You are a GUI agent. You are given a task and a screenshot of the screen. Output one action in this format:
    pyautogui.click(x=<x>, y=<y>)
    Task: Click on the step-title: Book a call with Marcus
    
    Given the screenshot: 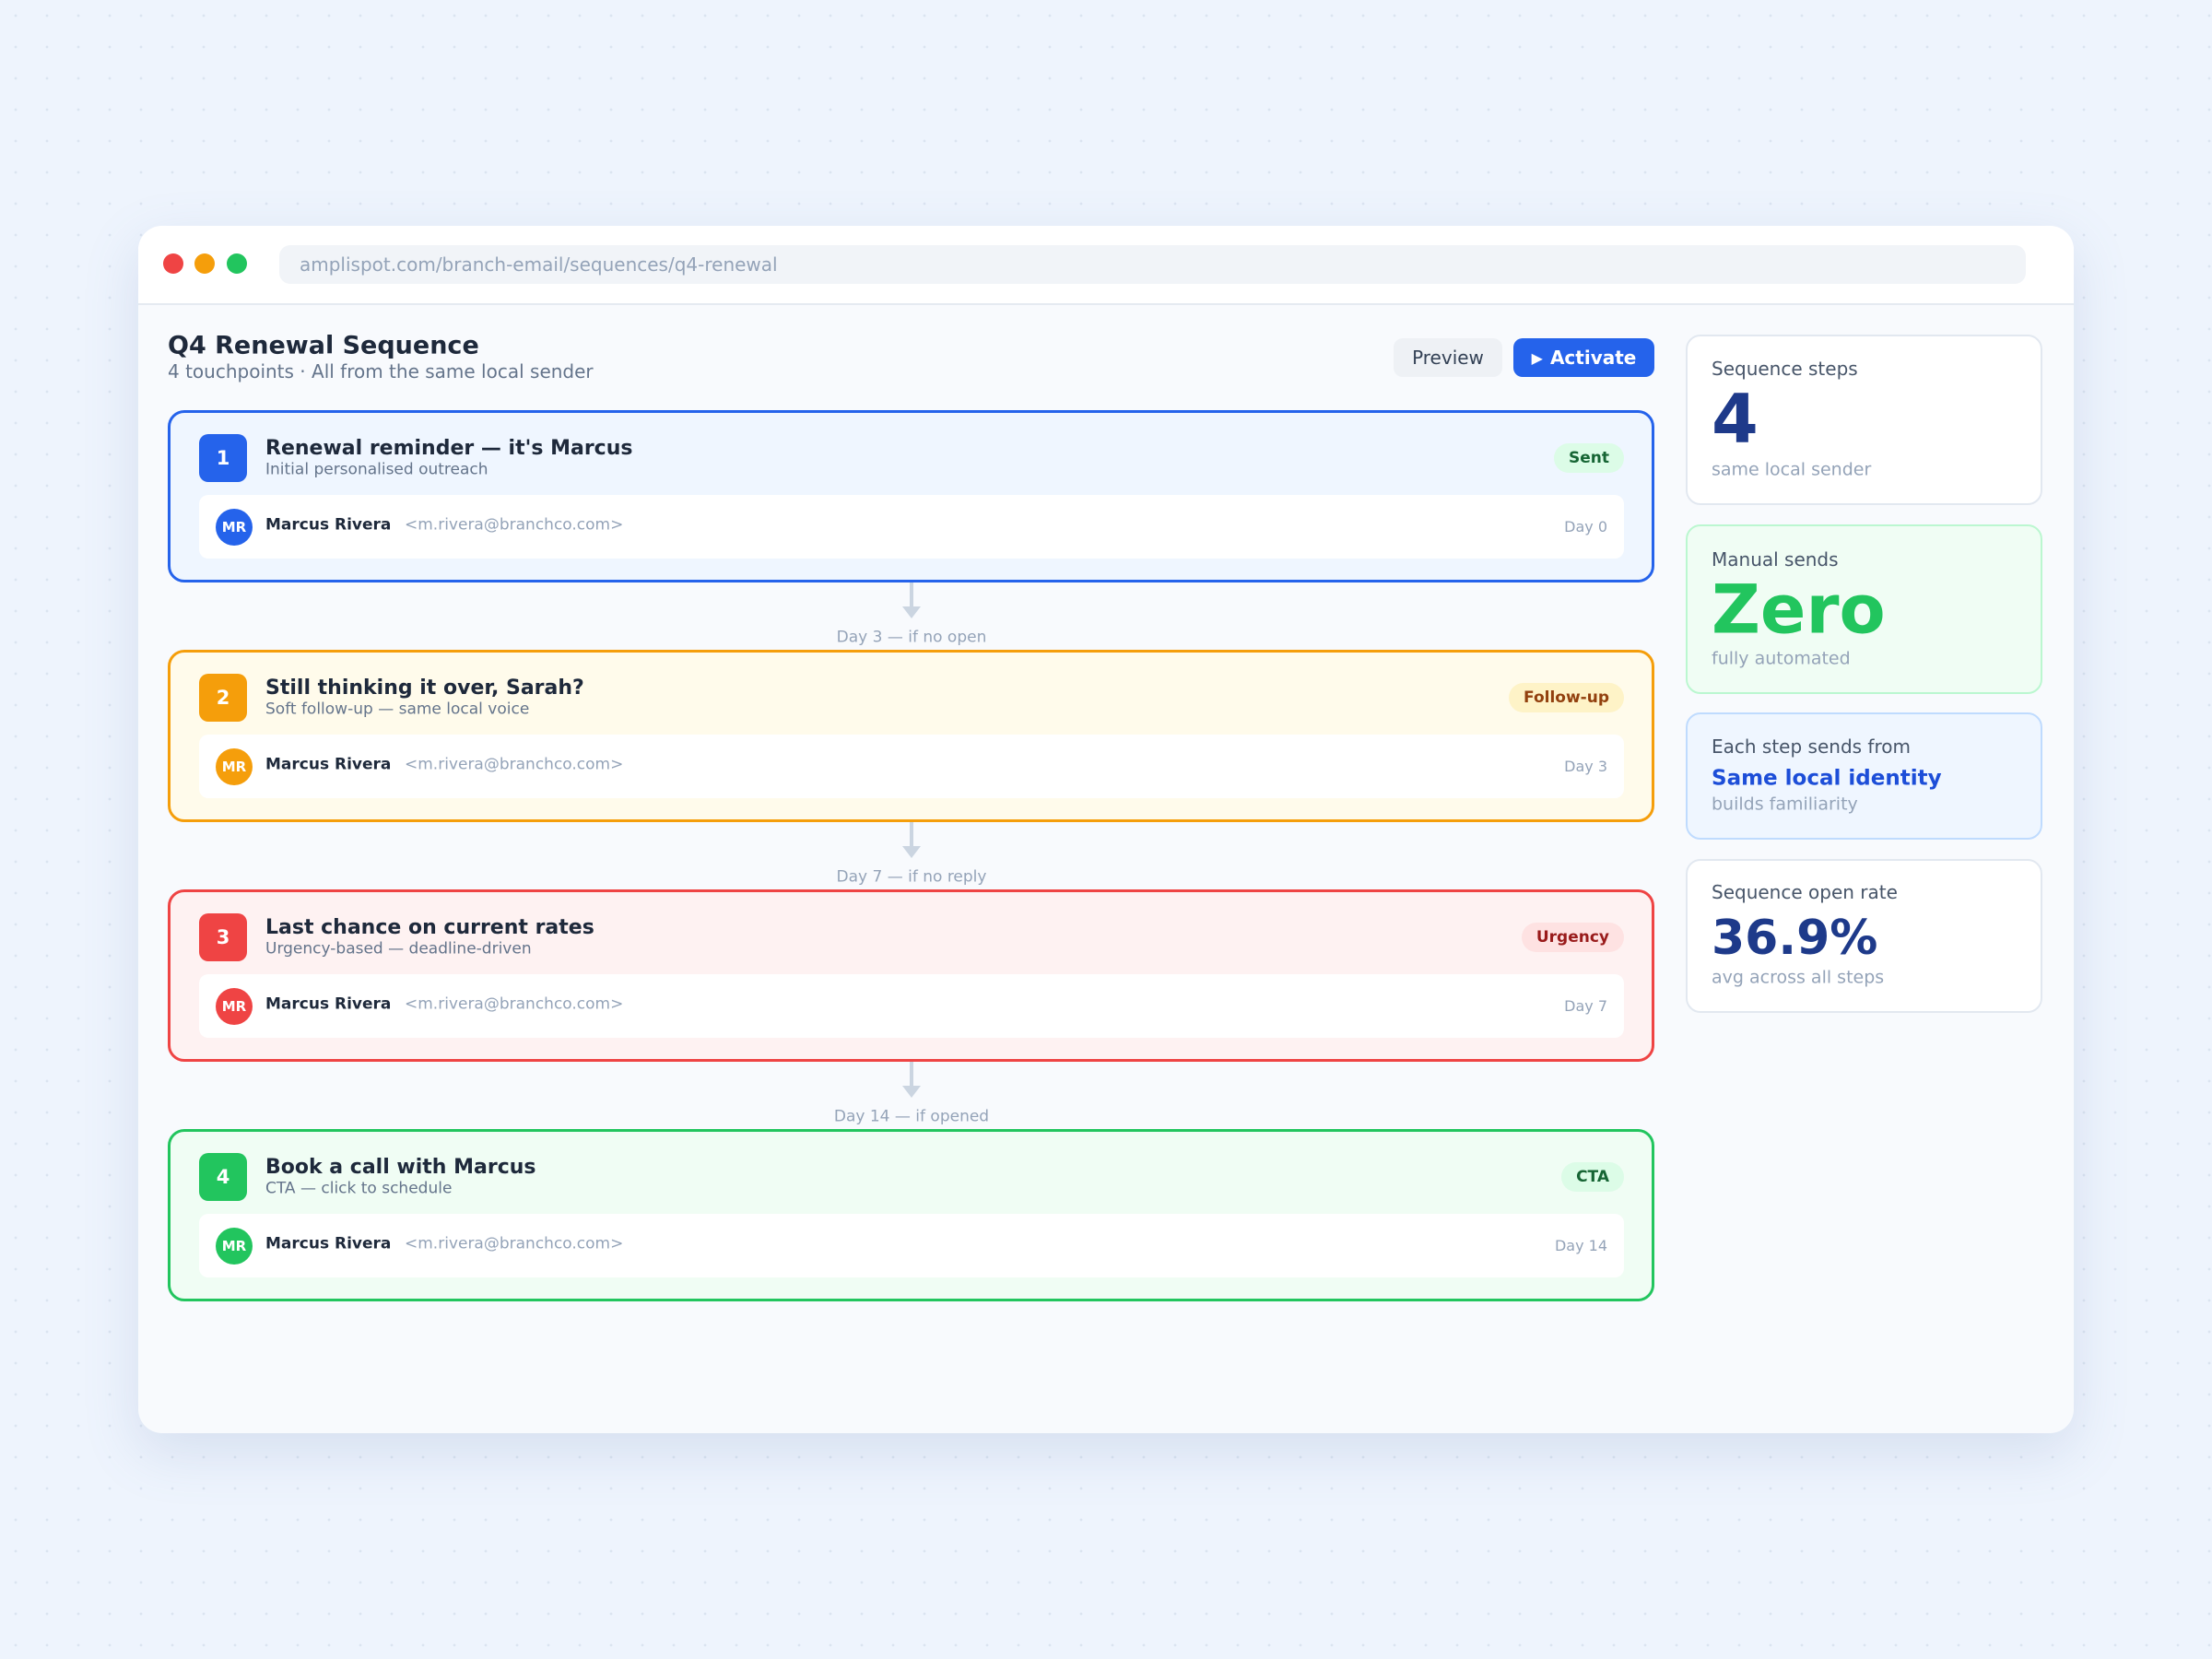 What is the action you would take?
    pyautogui.click(x=400, y=1167)
    